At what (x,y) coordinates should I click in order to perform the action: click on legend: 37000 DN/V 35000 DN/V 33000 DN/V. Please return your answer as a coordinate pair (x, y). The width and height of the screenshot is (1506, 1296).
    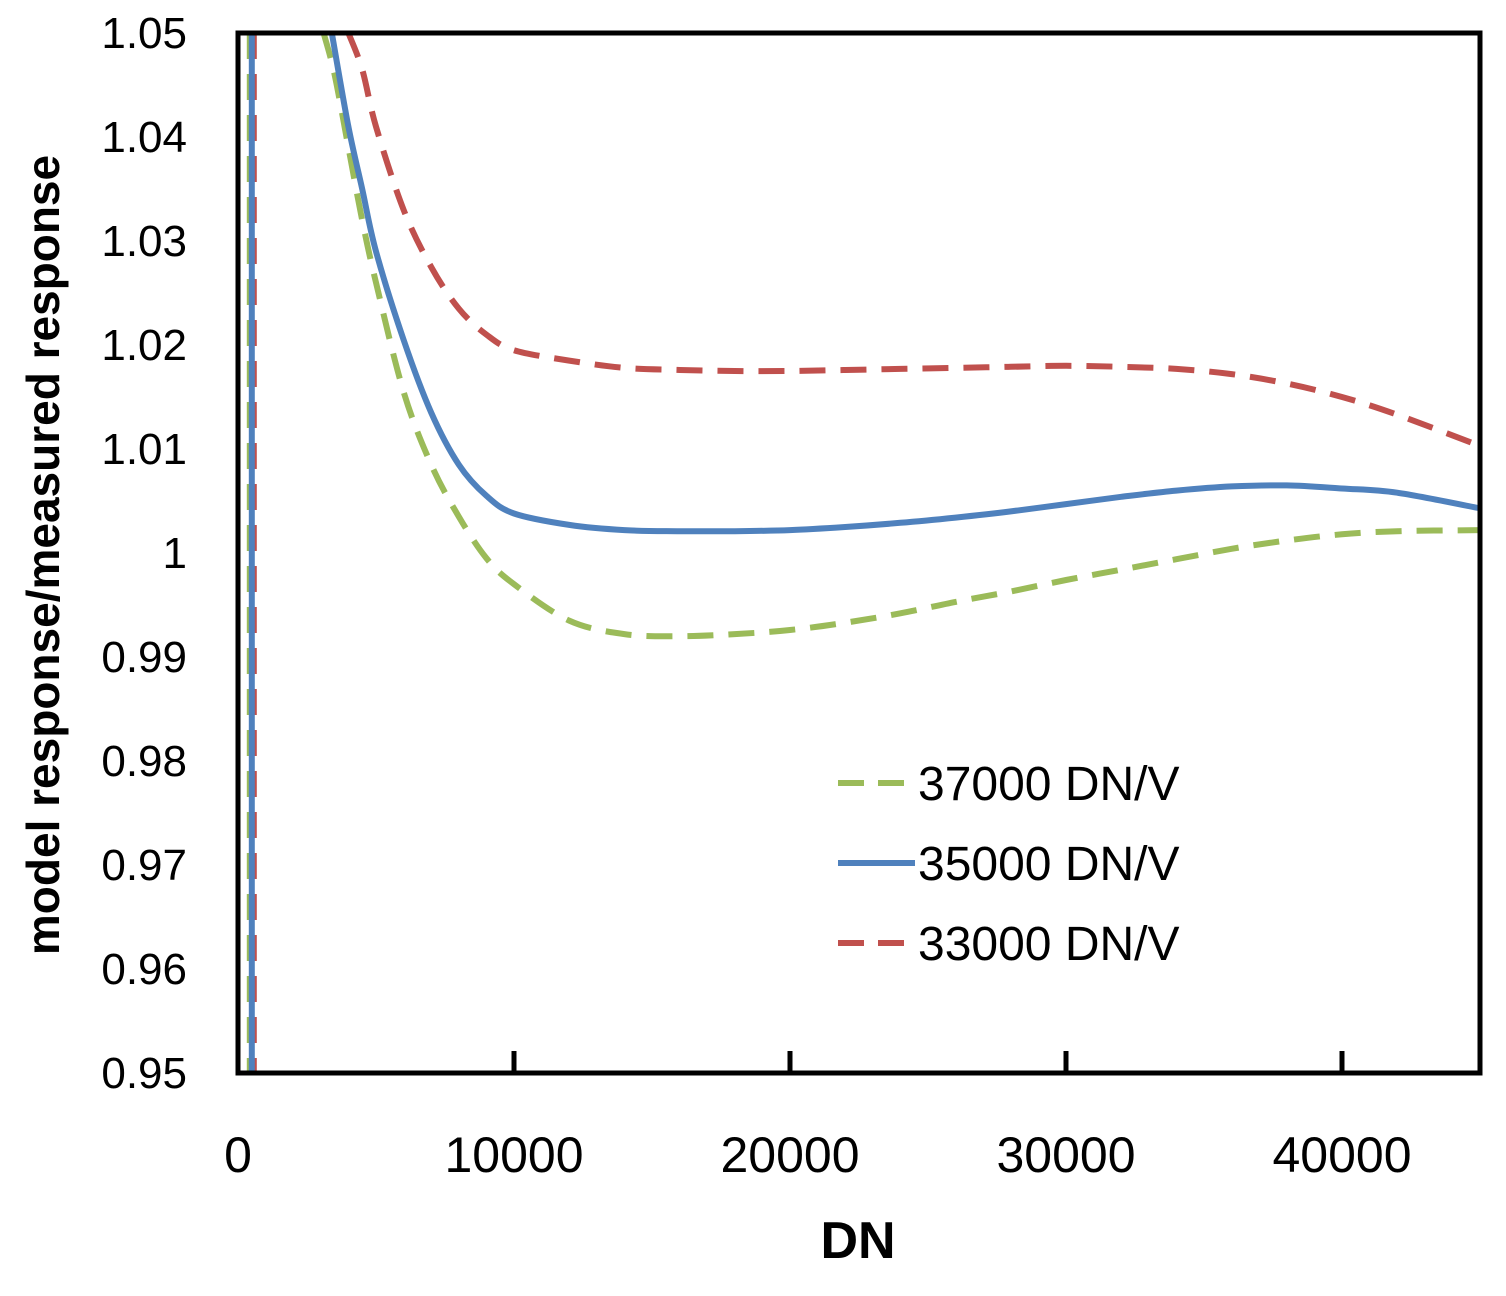
    Looking at the image, I should click on (1009, 864).